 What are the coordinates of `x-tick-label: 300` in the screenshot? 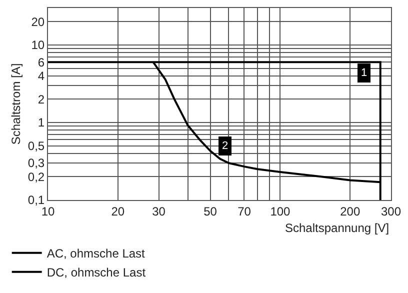 It's located at (391, 211).